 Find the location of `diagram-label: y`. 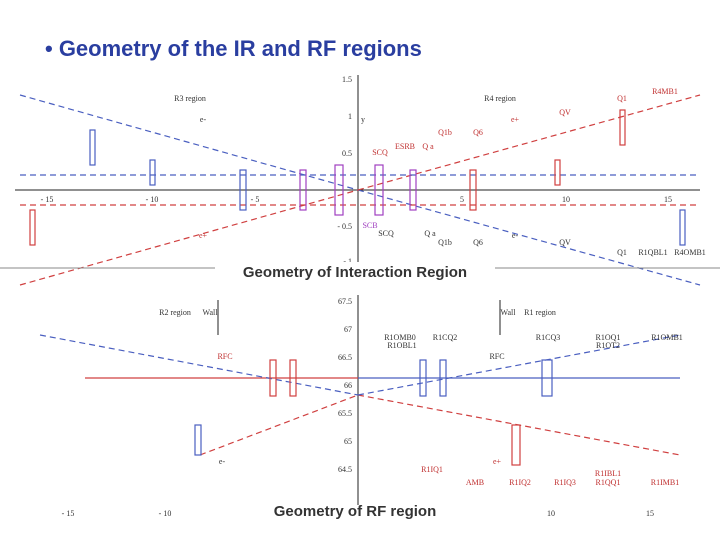

diagram-label: y is located at coordinates (363, 119).